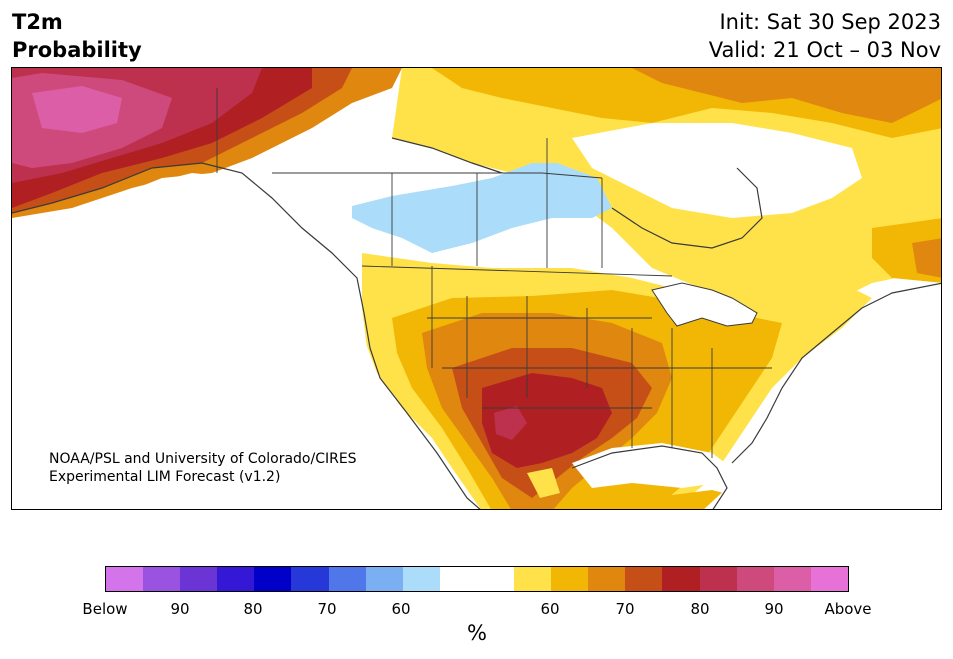  Describe the element at coordinates (830, 22) in the screenshot. I see `init-date: Init: Sat 30 Sep 2023` at that location.